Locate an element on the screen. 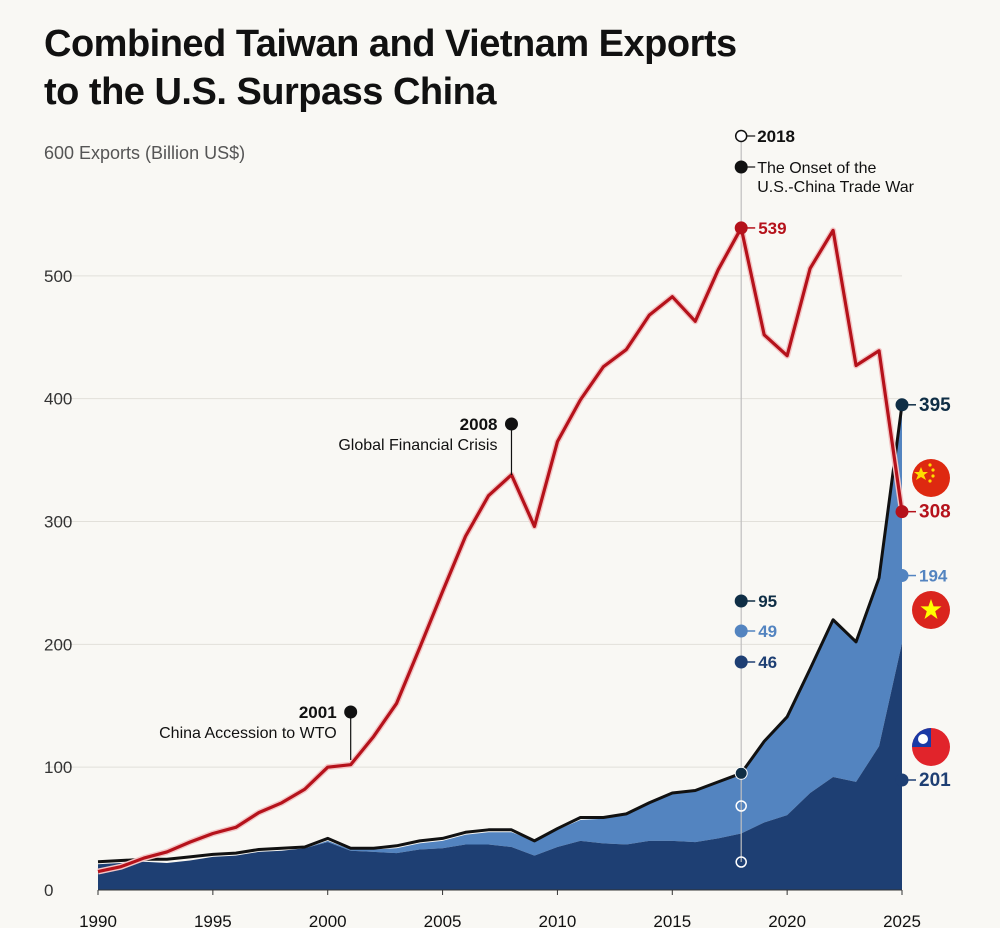  vietnam-2018-point is located at coordinates (741, 806).